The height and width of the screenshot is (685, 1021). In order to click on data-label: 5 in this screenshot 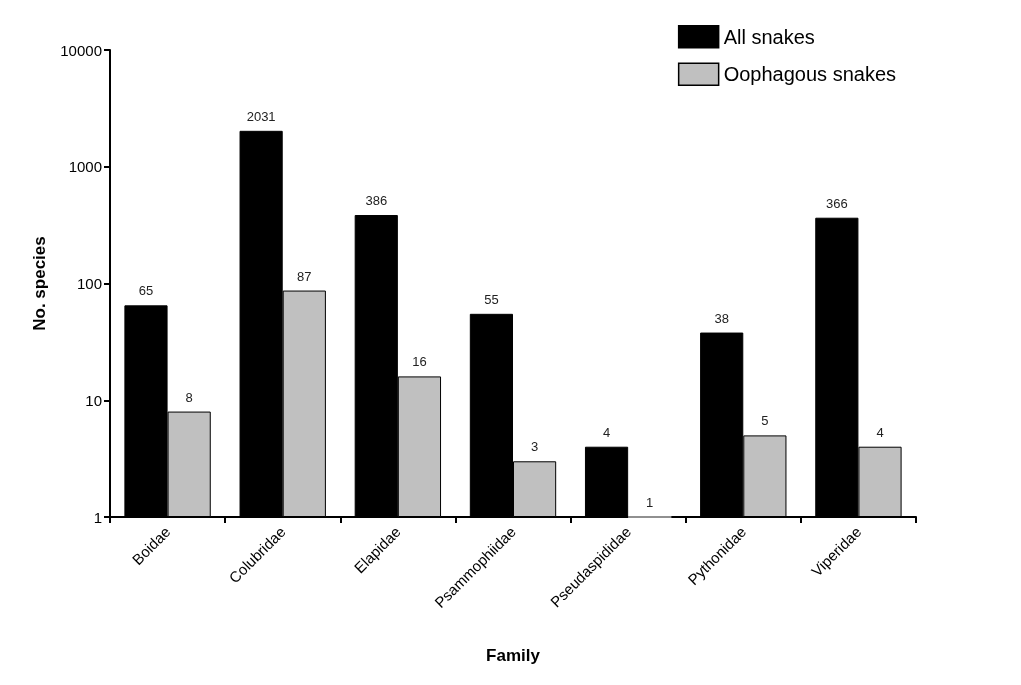, I will do `click(765, 421)`.